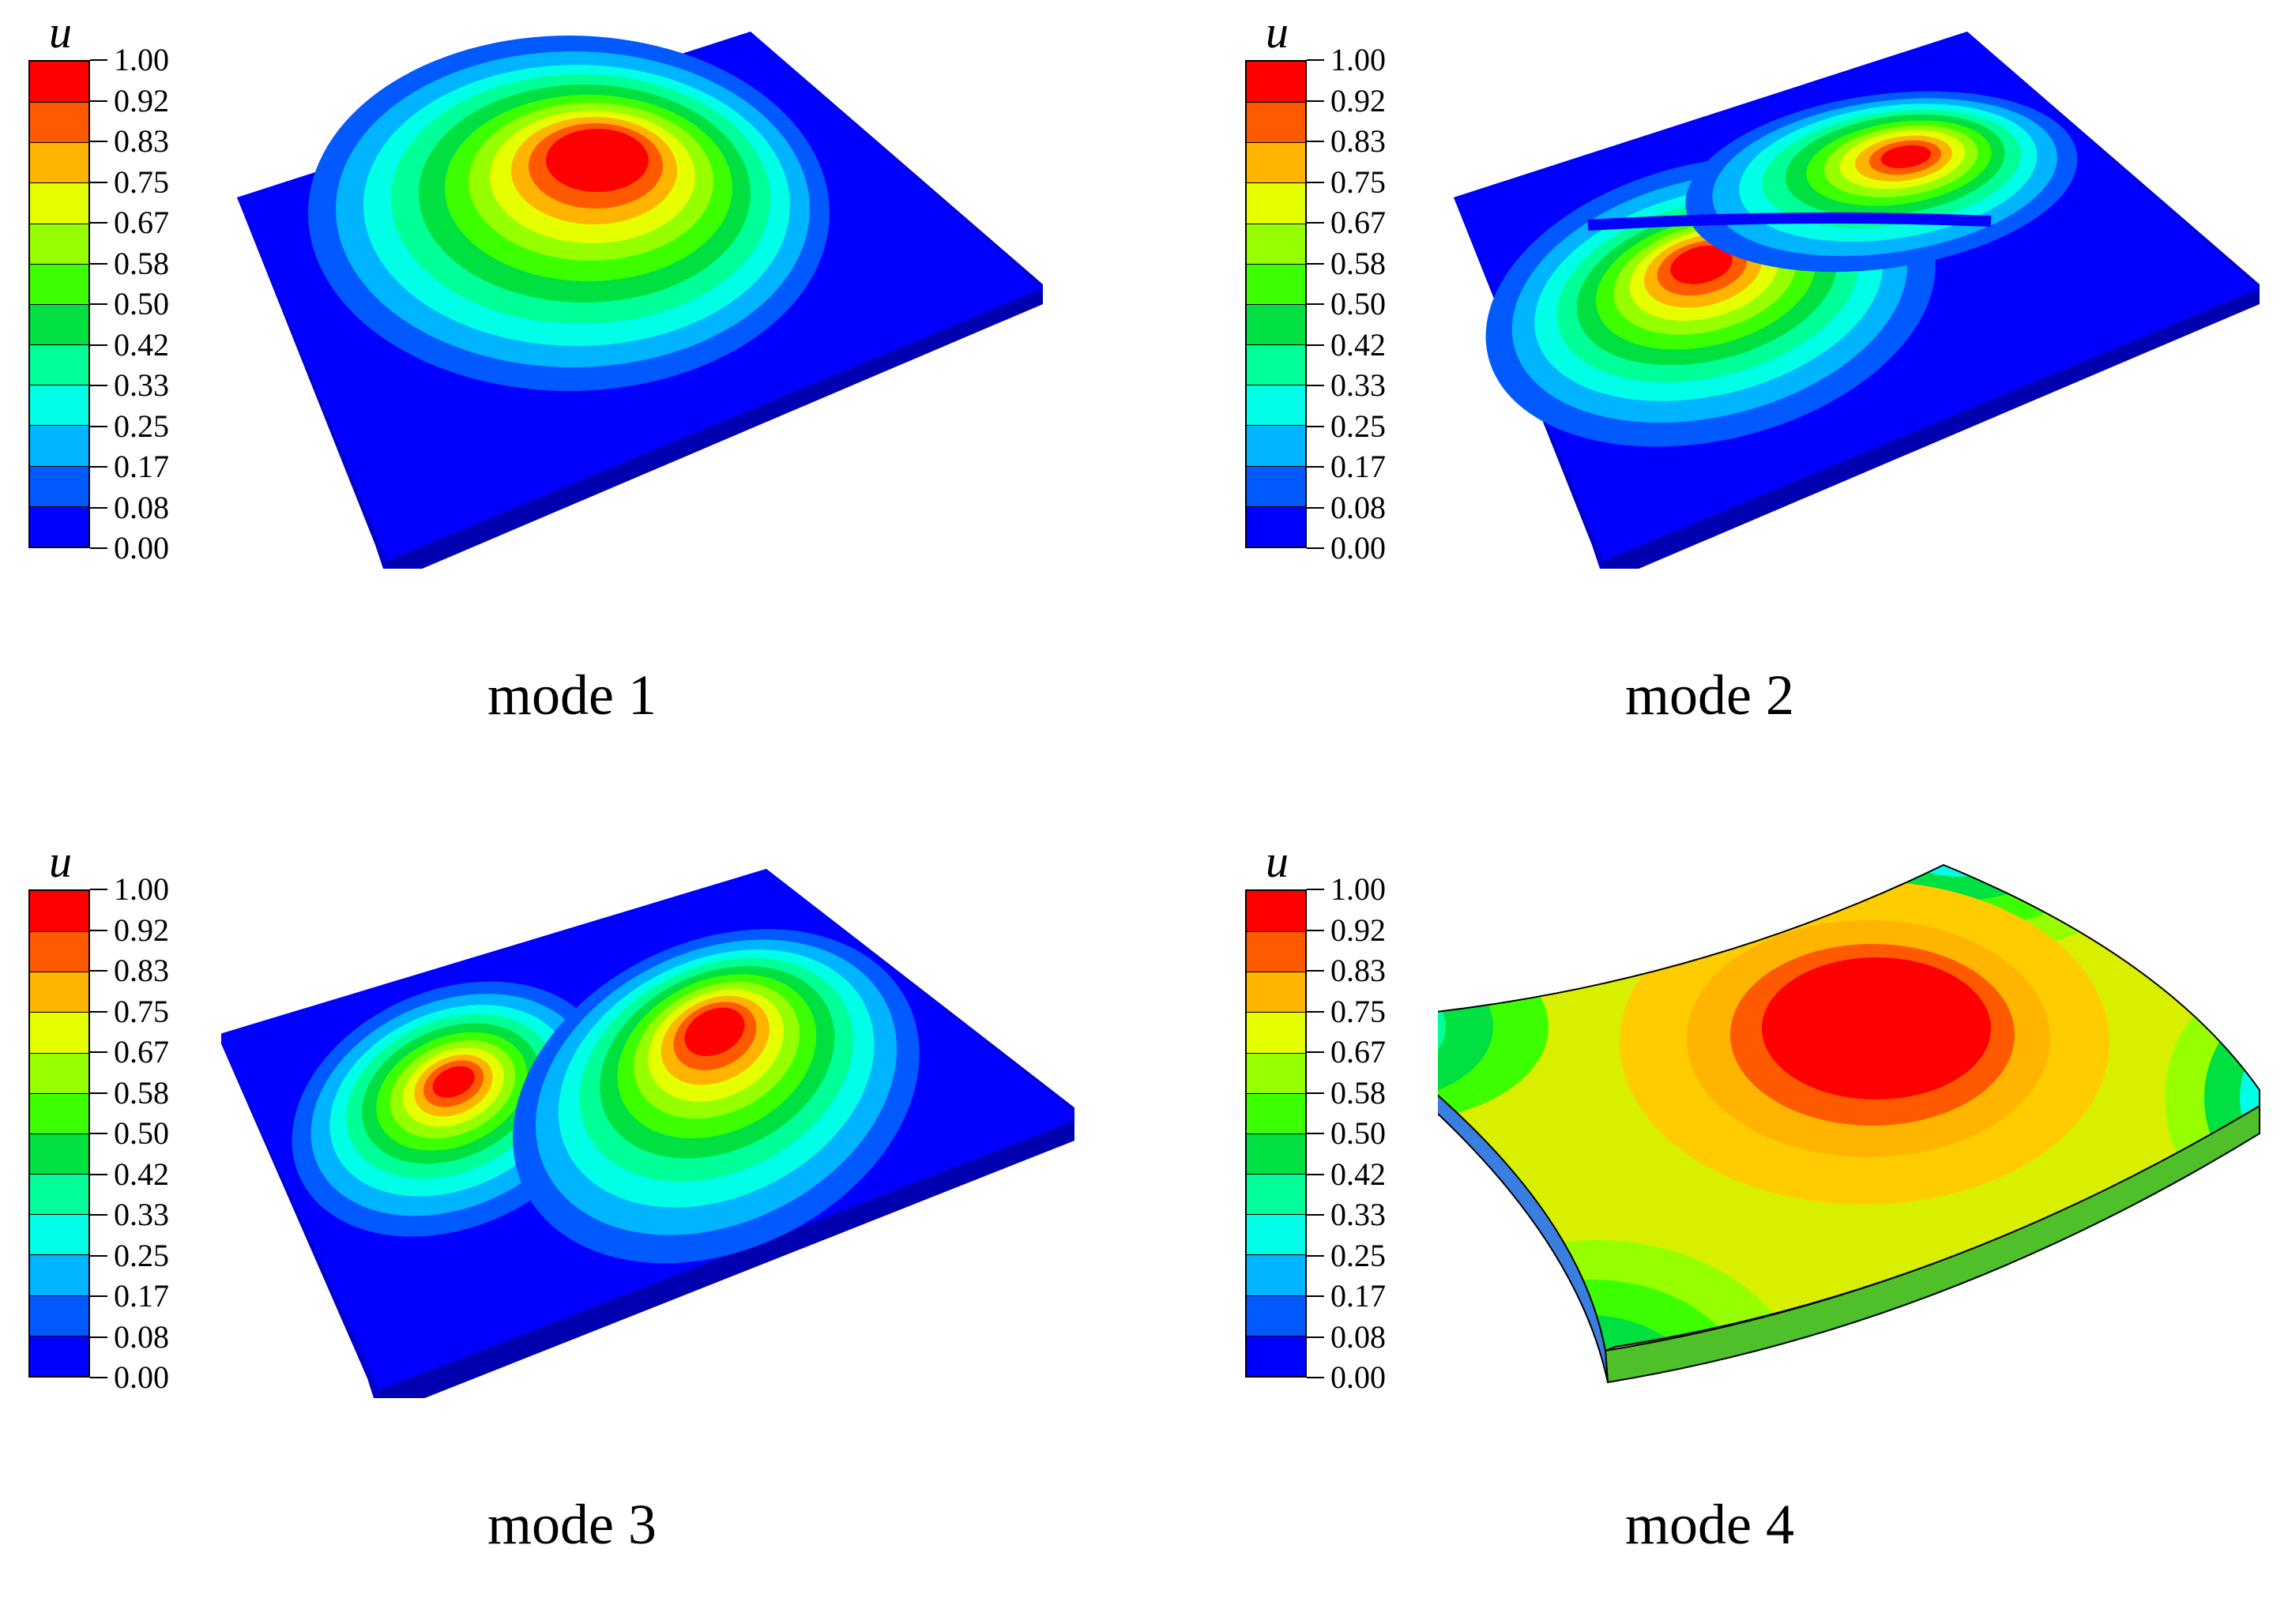 Image resolution: width=2288 pixels, height=1624 pixels. Describe the element at coordinates (141, 100) in the screenshot. I see `legend-tick-label: 0.92` at that location.